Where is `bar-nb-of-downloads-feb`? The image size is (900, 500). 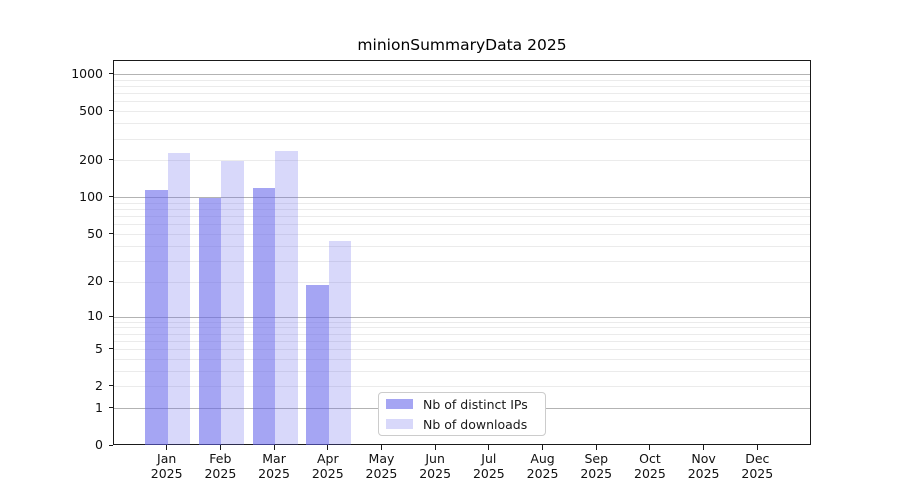 bar-nb-of-downloads-feb is located at coordinates (232, 302).